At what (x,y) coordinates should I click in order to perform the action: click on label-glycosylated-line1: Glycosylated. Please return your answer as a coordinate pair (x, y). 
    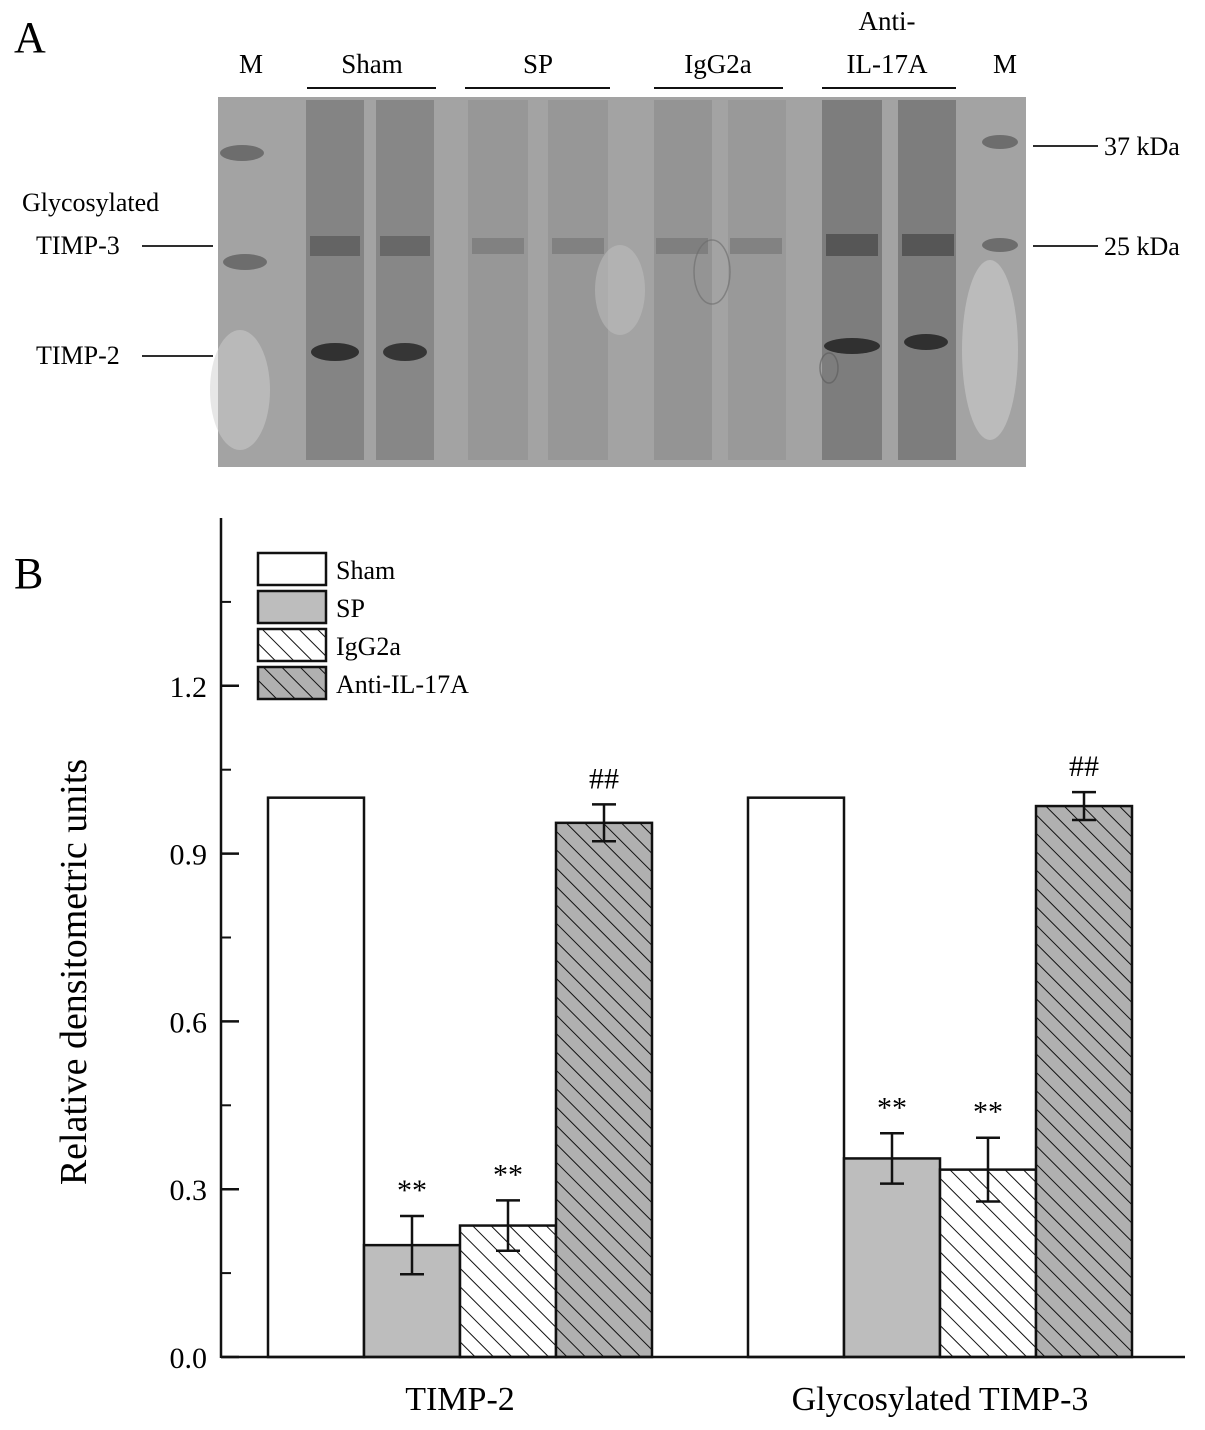
    Looking at the image, I should click on (90, 202).